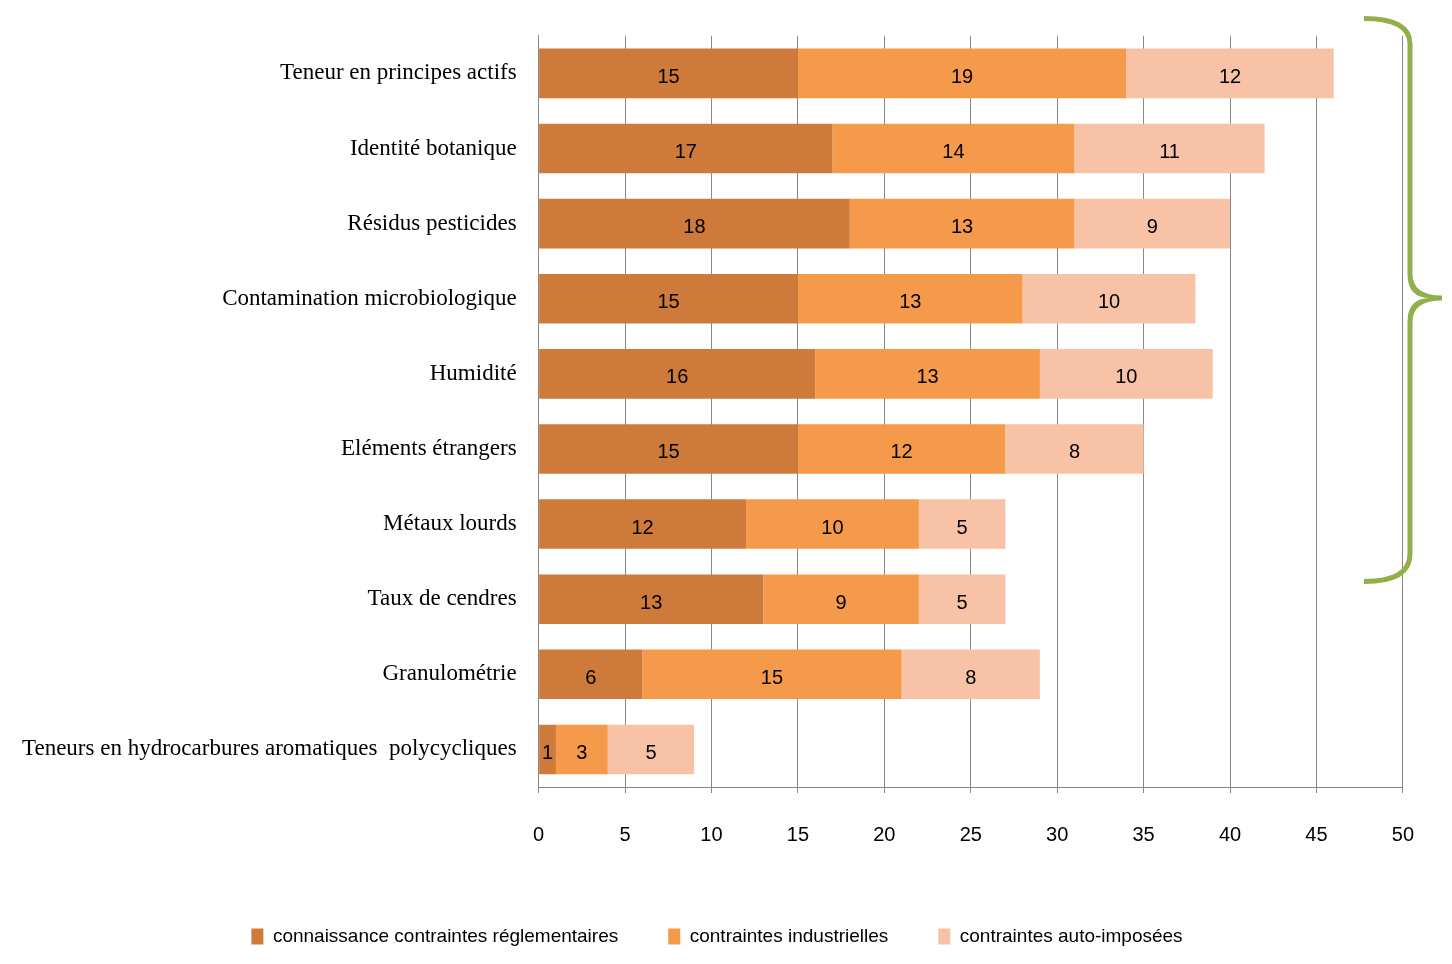 The image size is (1452, 964). I want to click on y-tick-label: Résidus pesticides, so click(432, 222).